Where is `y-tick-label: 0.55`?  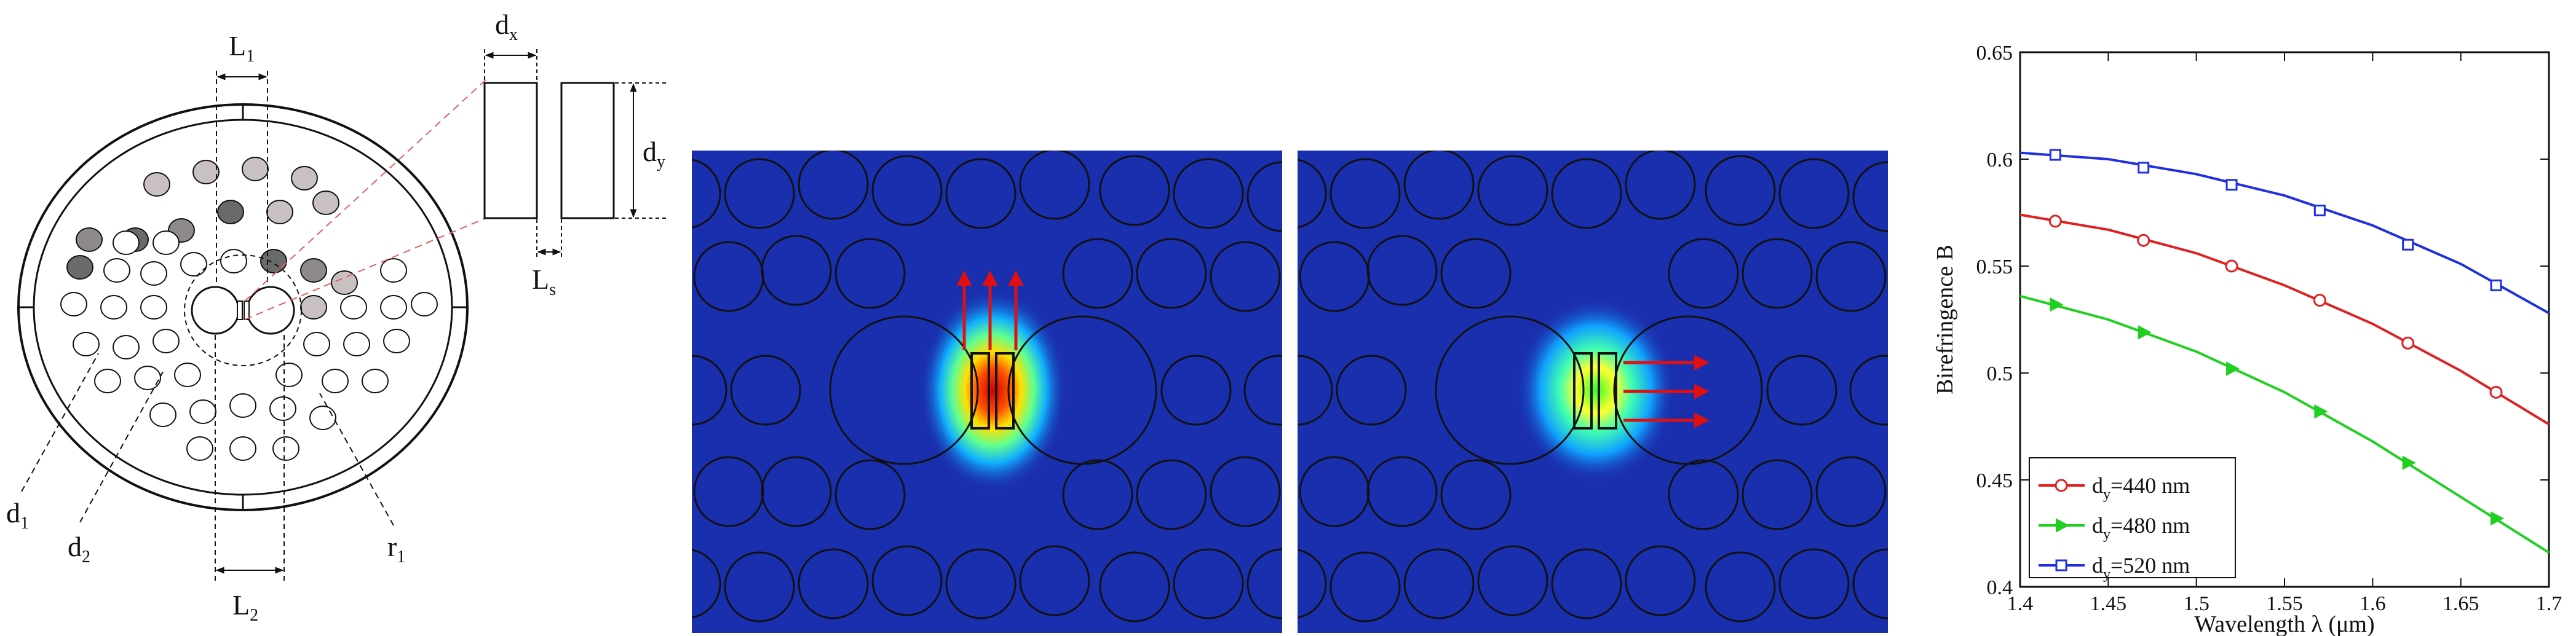 y-tick-label: 0.55 is located at coordinates (1994, 267).